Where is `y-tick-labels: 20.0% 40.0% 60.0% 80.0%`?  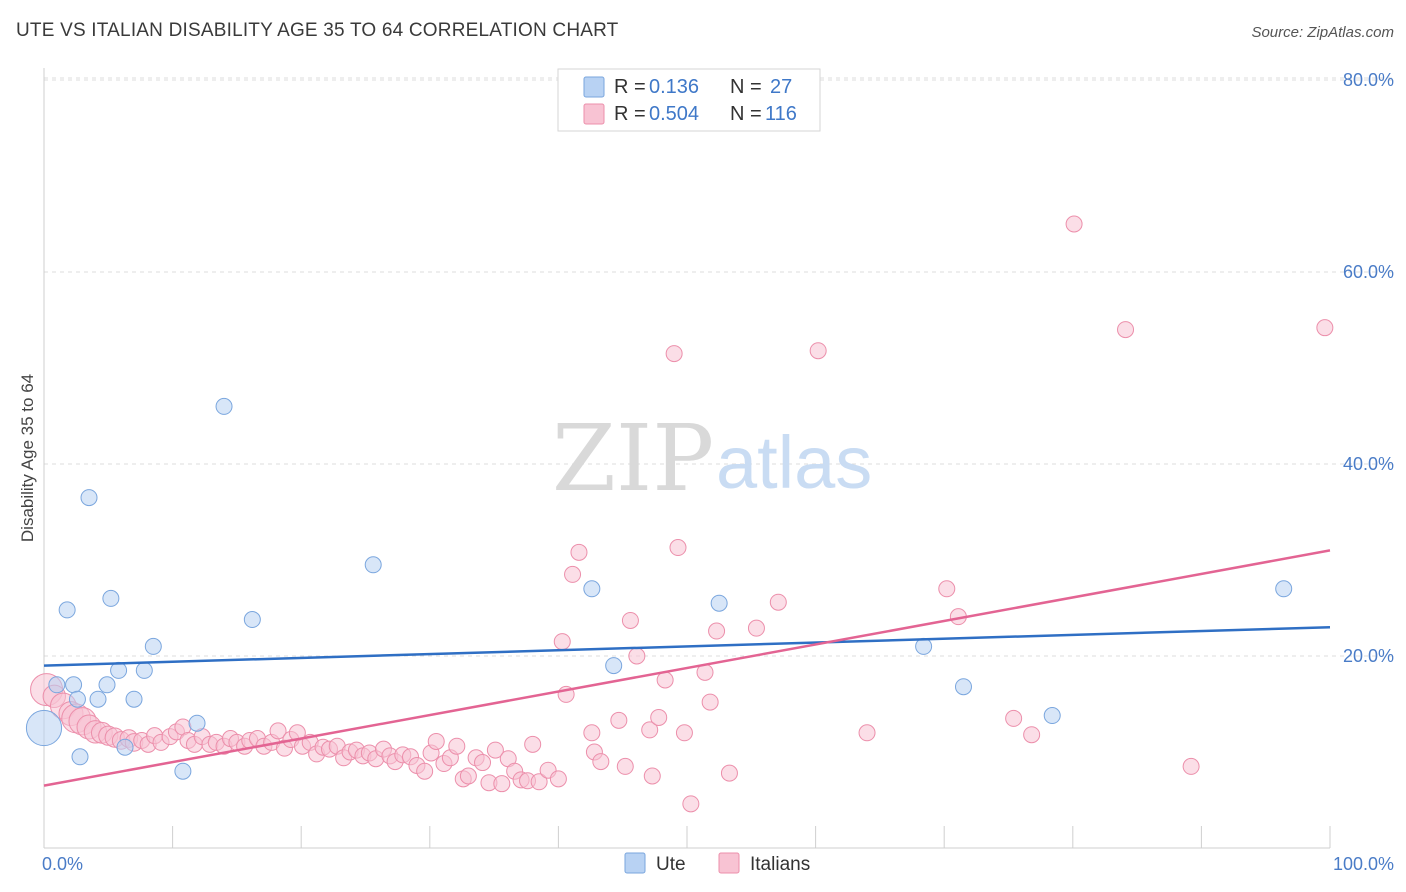
y-tick-labels: 20.0% 40.0% 60.0% 80.0% is located at coordinates (1368, 368).